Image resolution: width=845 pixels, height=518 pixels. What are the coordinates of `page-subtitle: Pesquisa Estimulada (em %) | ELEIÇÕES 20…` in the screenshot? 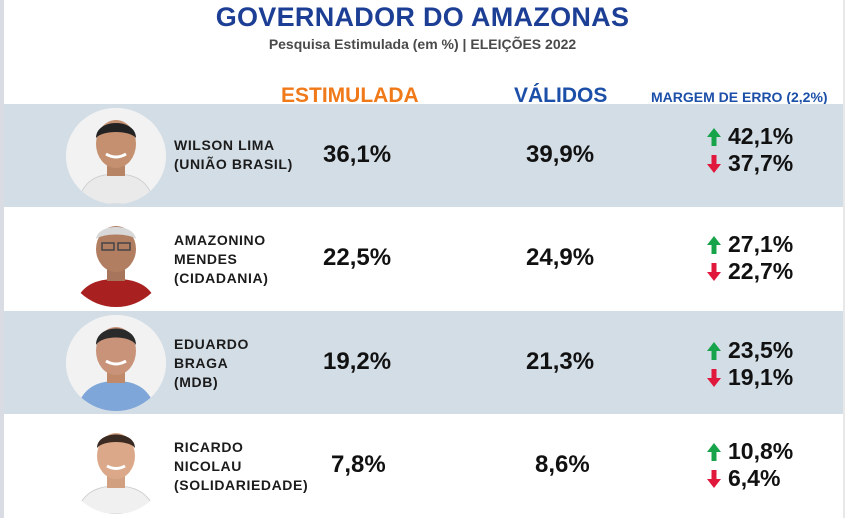 It's located at (422, 44).